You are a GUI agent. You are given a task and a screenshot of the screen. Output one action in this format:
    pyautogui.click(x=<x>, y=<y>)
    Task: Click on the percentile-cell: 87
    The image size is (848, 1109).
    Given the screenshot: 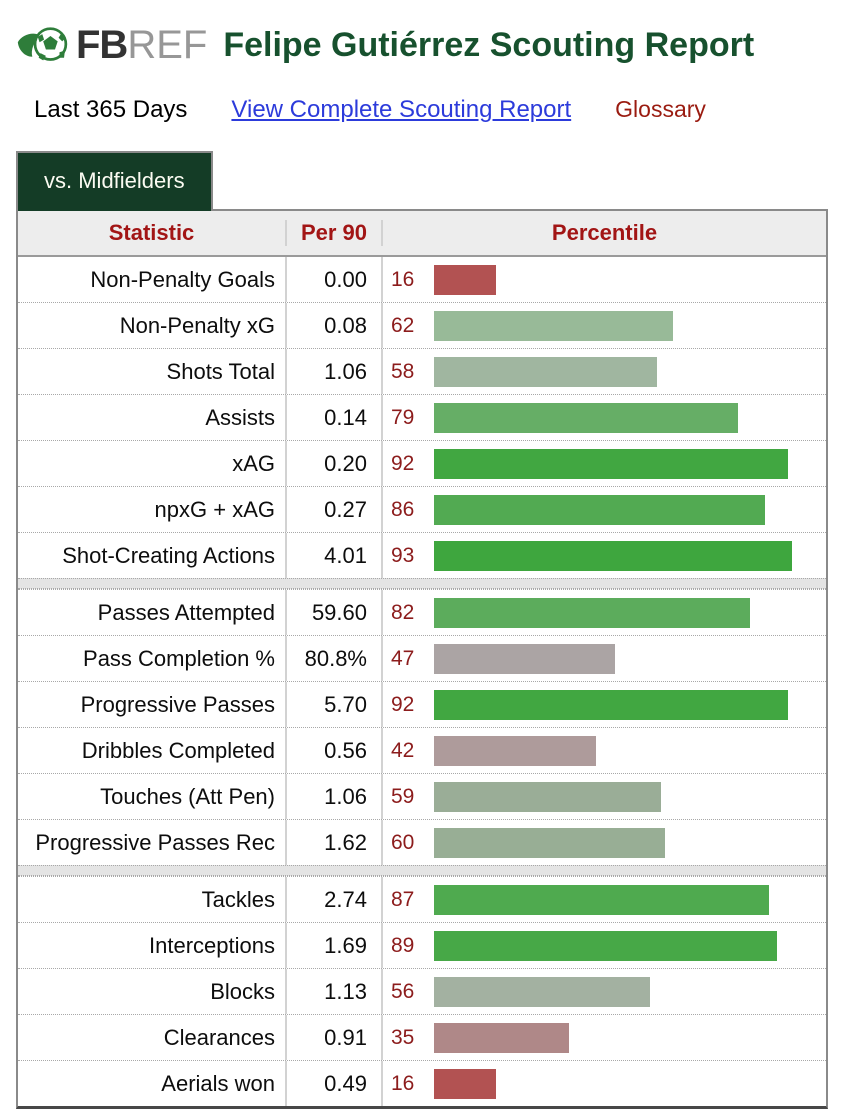 What is the action you would take?
    pyautogui.click(x=603, y=899)
    